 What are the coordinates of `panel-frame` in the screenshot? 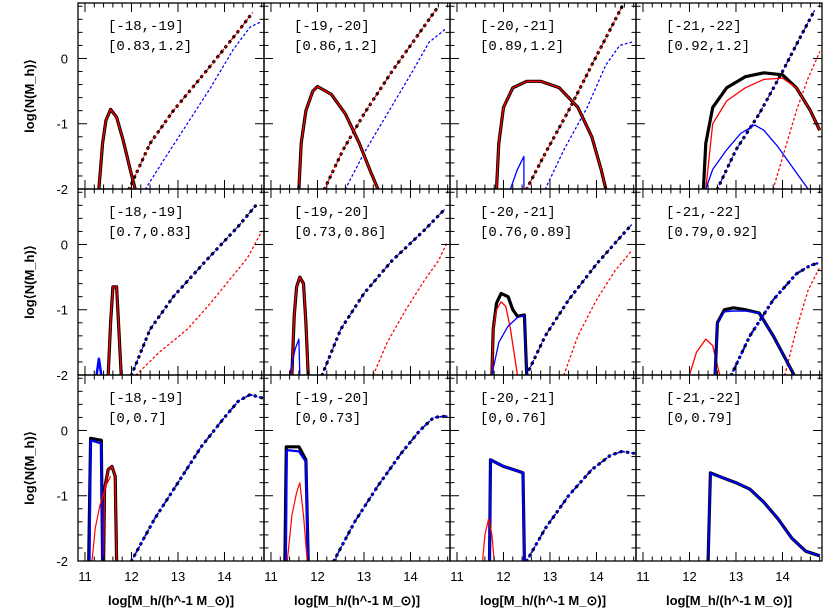 It's located at (729, 468).